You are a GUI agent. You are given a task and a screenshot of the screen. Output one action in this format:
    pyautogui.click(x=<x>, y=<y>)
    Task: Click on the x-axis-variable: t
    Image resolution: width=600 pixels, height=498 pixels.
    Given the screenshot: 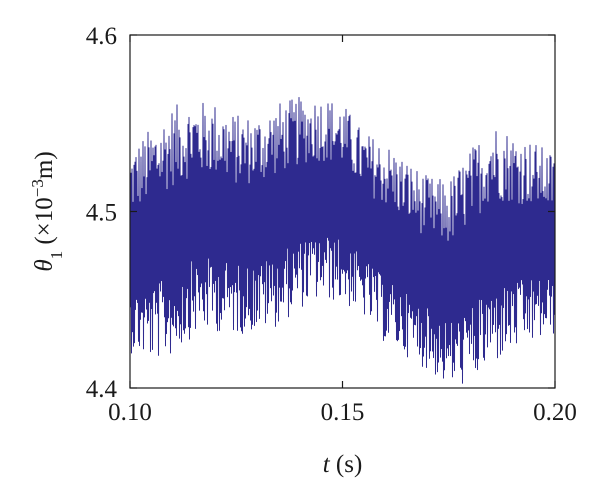 What is the action you would take?
    pyautogui.click(x=327, y=464)
    